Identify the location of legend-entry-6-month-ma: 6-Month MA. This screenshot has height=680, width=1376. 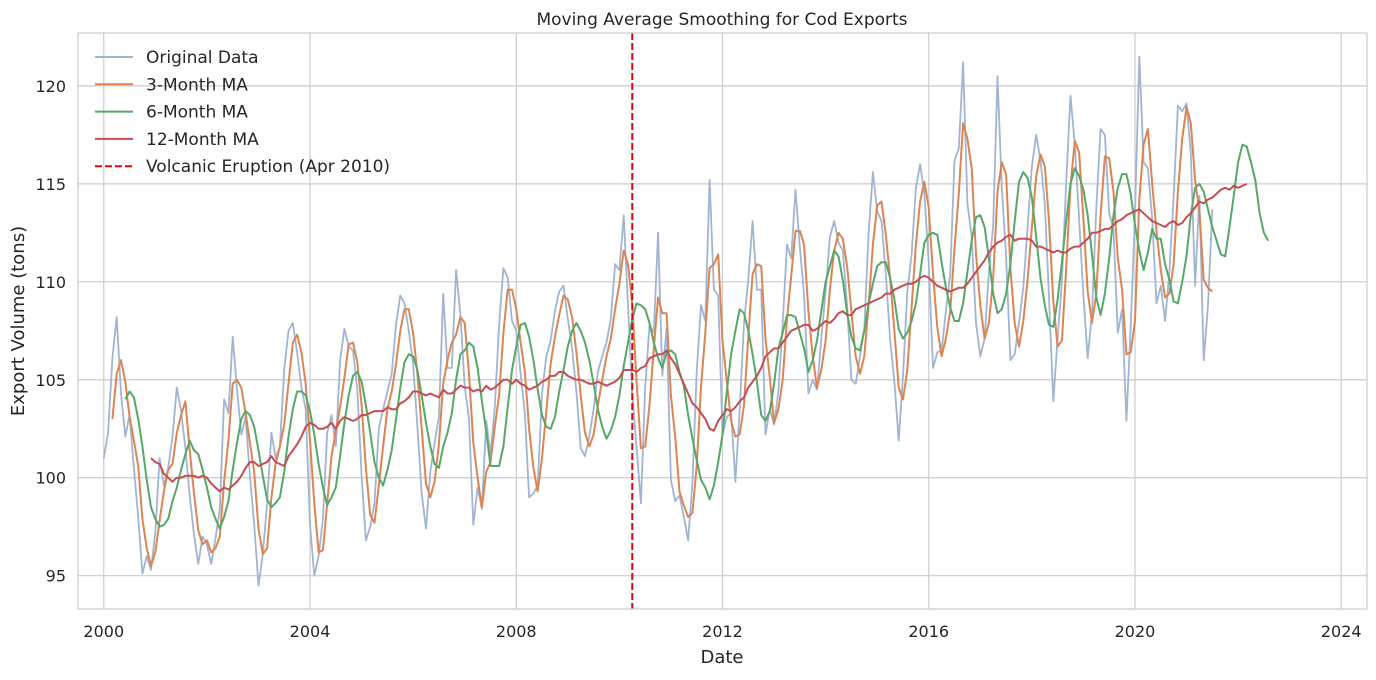
(171, 113).